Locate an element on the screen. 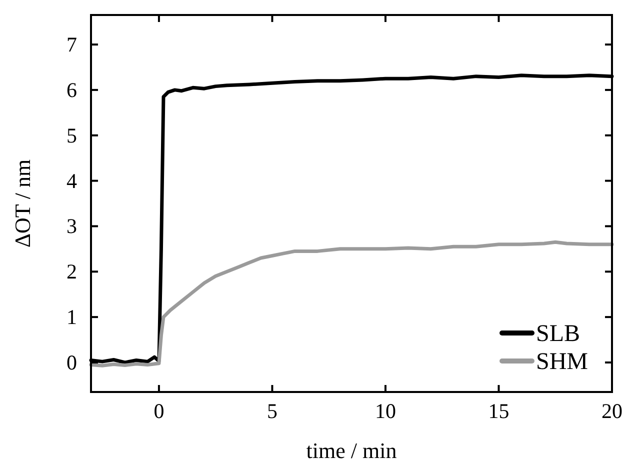  y-tick-label: 1 is located at coordinates (71, 317).